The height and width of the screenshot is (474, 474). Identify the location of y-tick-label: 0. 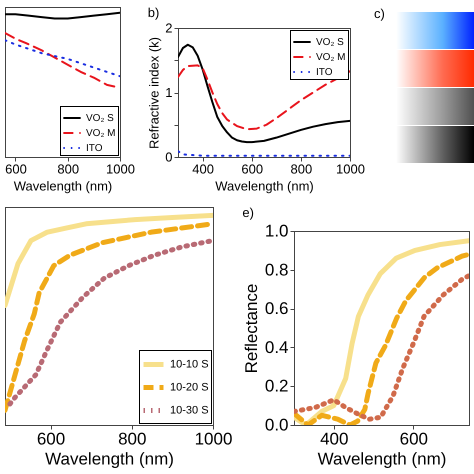
(168, 157).